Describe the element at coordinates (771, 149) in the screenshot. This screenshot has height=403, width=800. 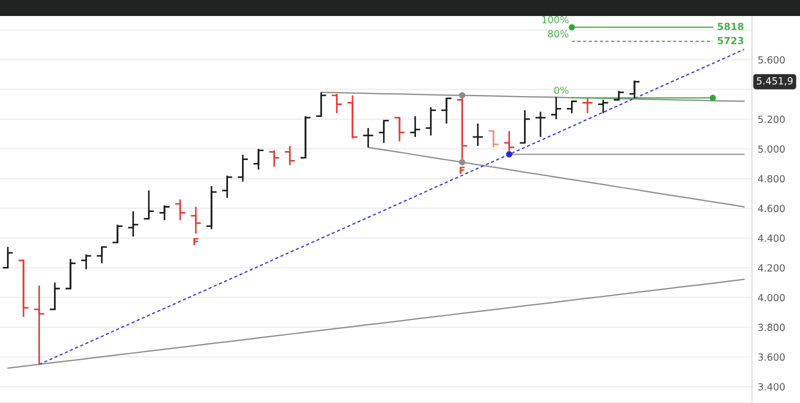
I see `y-tick-label: 5.000` at that location.